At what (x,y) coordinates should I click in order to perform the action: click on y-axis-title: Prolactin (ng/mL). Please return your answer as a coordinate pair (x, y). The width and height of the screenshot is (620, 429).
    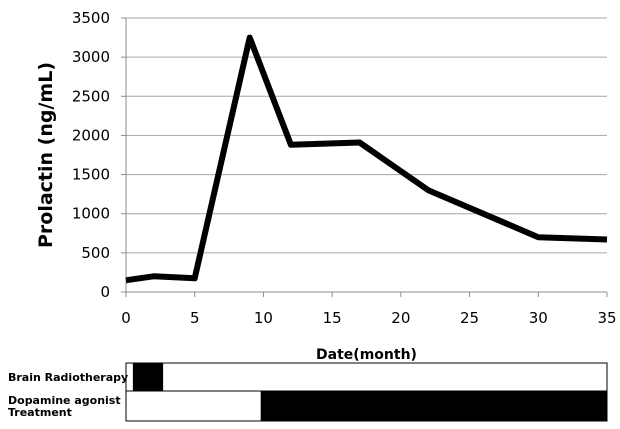
    Looking at the image, I should click on (46, 155).